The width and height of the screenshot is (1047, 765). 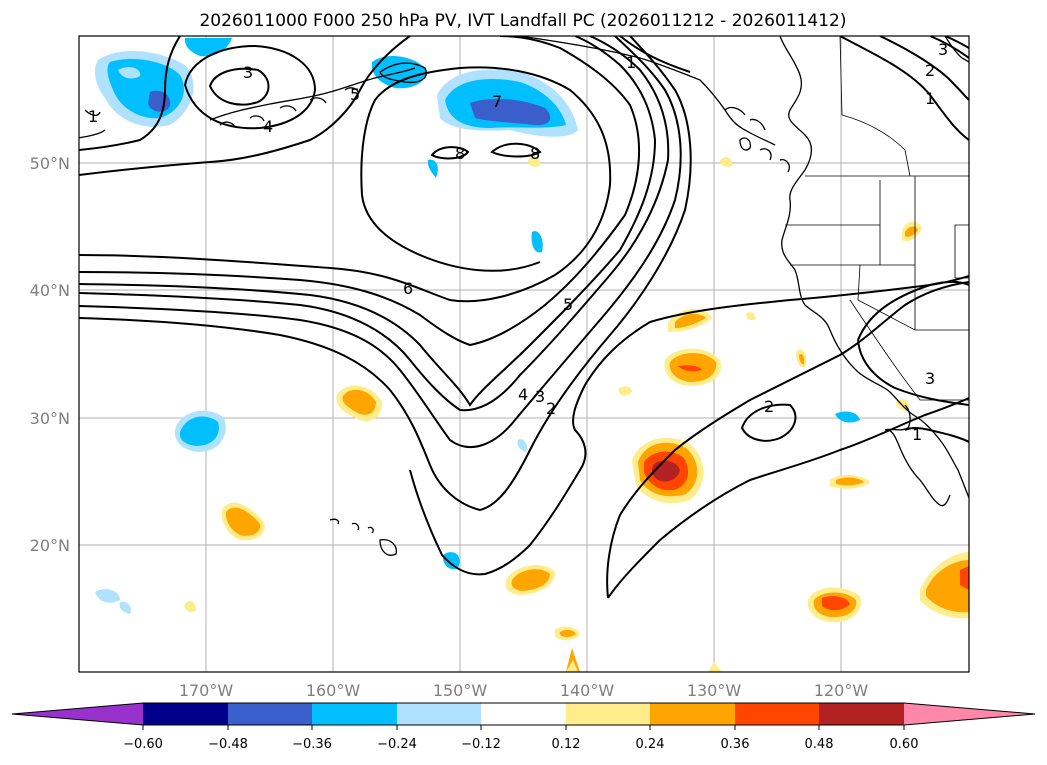 I want to click on border-us-mexico, so click(x=909, y=350).